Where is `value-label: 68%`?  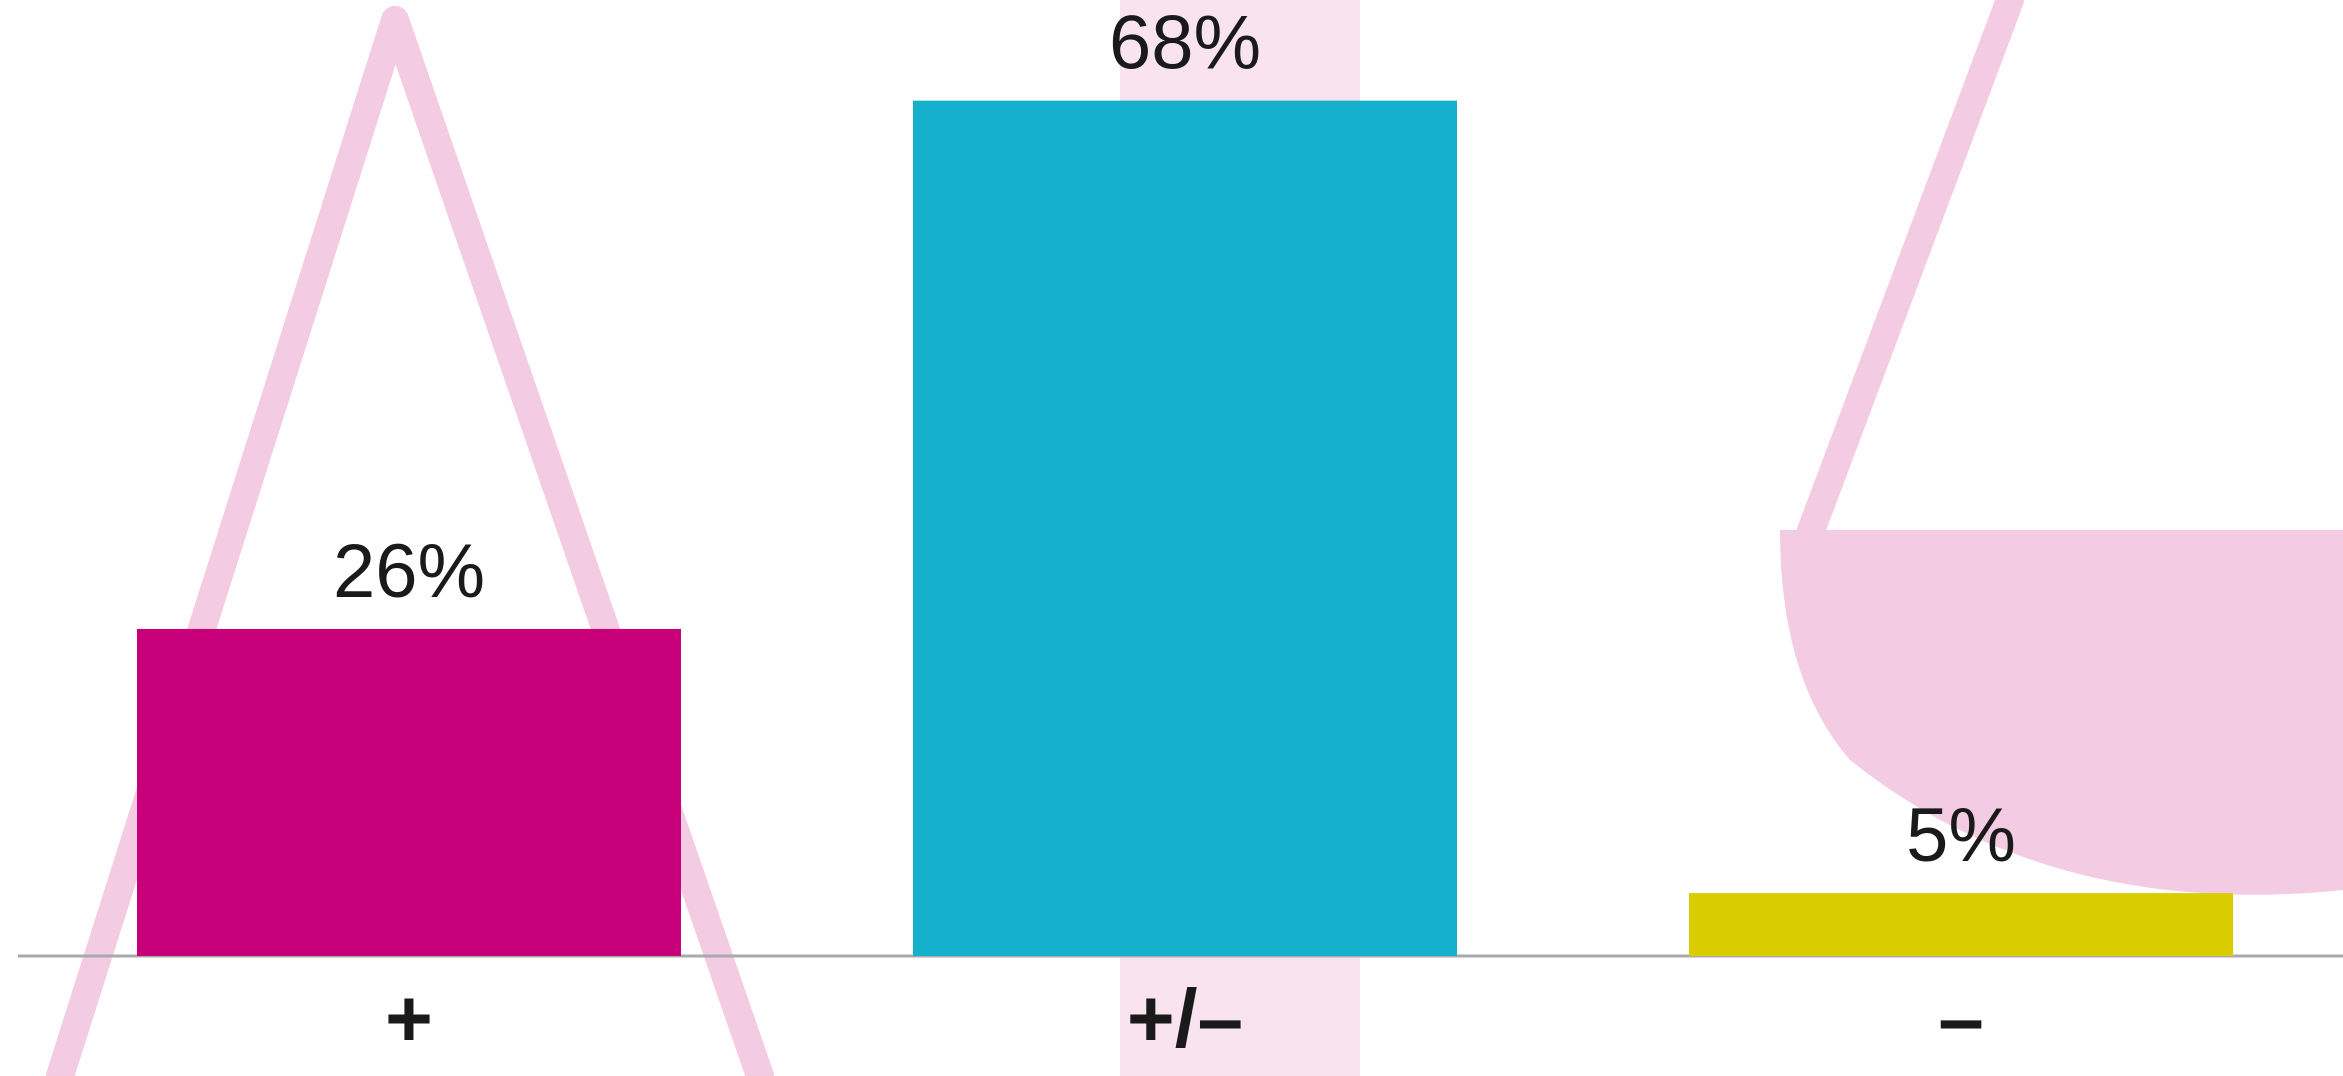
value-label: 68% is located at coordinates (1185, 43).